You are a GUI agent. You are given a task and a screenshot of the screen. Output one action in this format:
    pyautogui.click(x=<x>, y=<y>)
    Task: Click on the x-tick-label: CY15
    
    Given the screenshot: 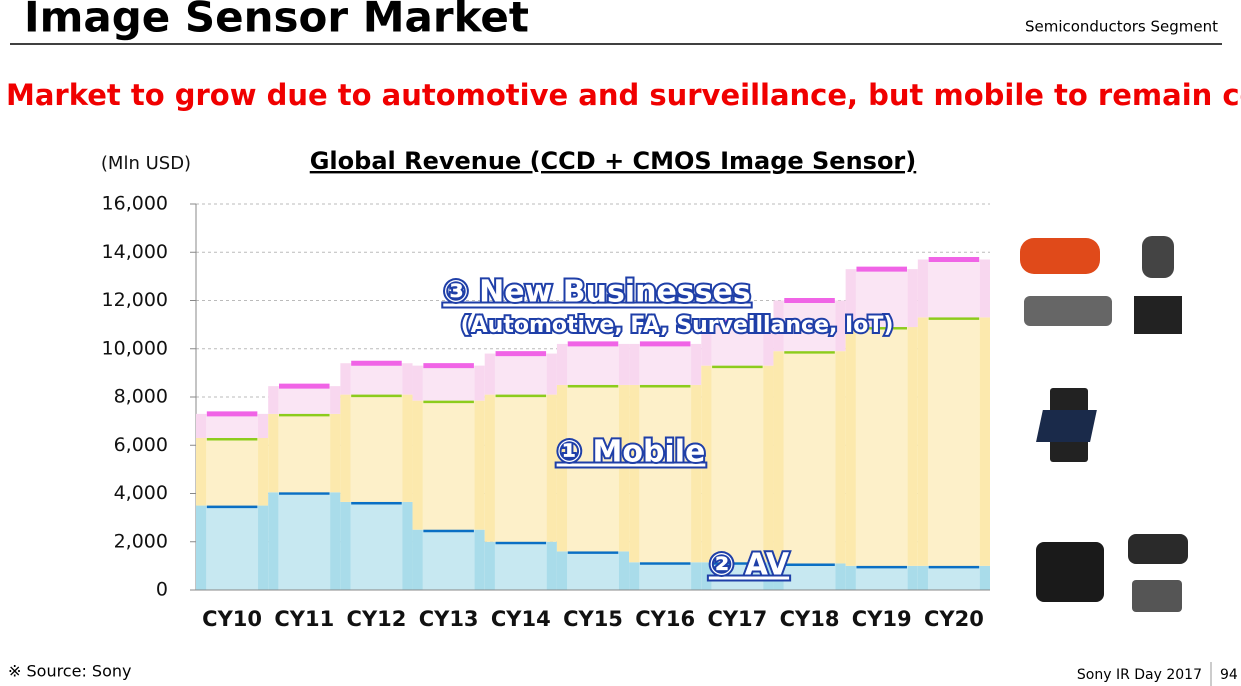 What is the action you would take?
    pyautogui.click(x=593, y=619)
    